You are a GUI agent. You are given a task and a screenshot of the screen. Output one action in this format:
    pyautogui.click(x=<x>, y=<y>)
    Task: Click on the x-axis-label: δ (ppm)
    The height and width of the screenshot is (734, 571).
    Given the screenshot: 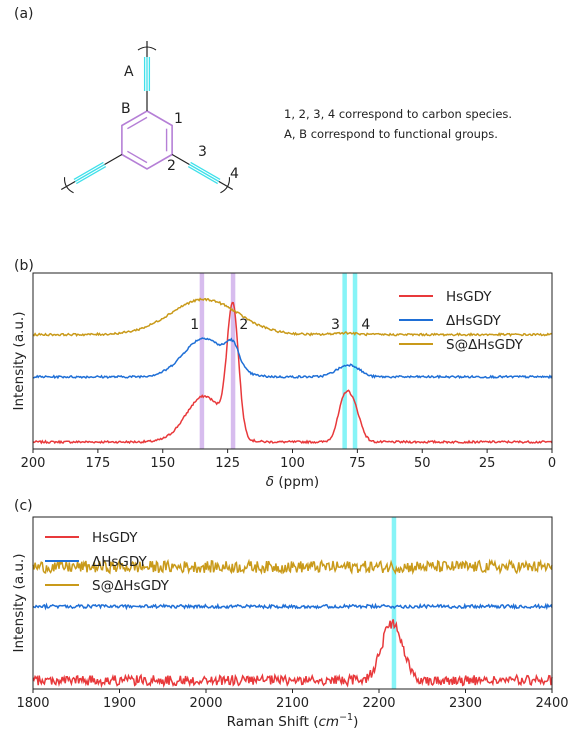 What is the action you would take?
    pyautogui.click(x=292, y=482)
    